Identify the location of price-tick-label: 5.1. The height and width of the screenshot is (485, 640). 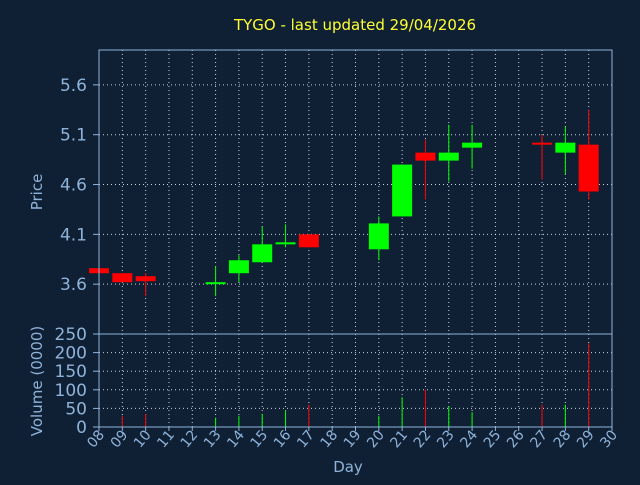
(73, 136).